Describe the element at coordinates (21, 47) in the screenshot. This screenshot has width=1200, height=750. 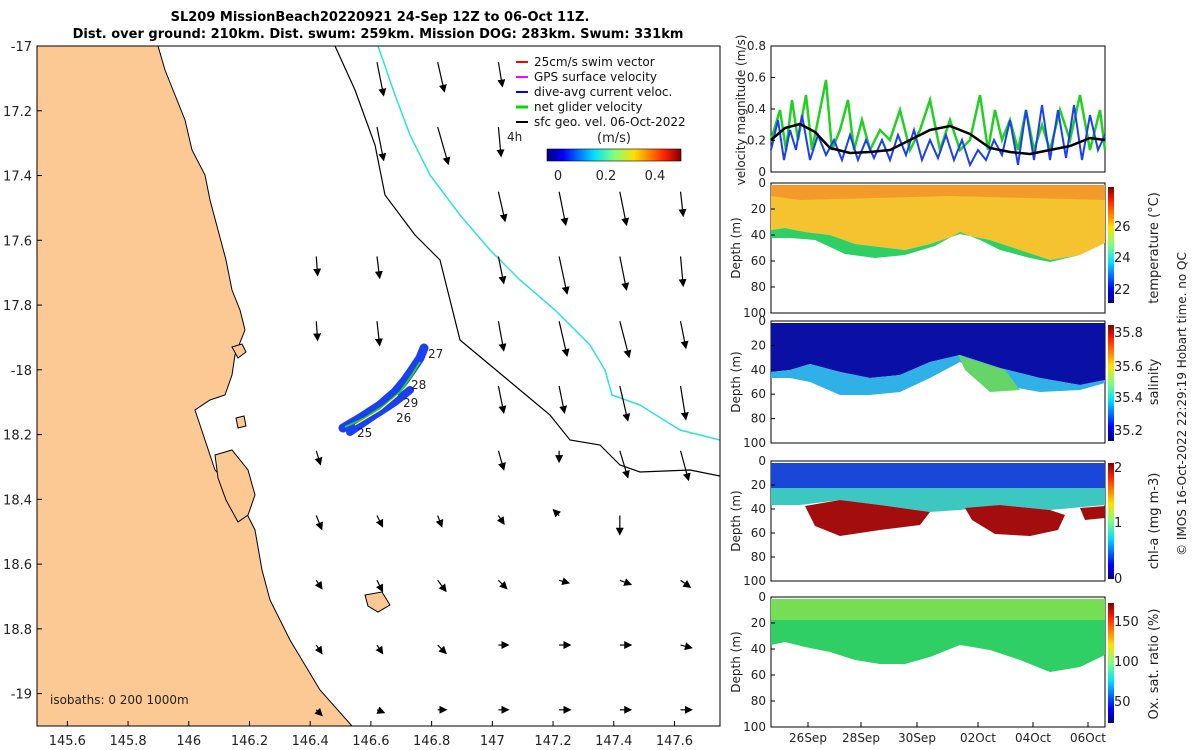
I see `map-ytick-label: -17` at that location.